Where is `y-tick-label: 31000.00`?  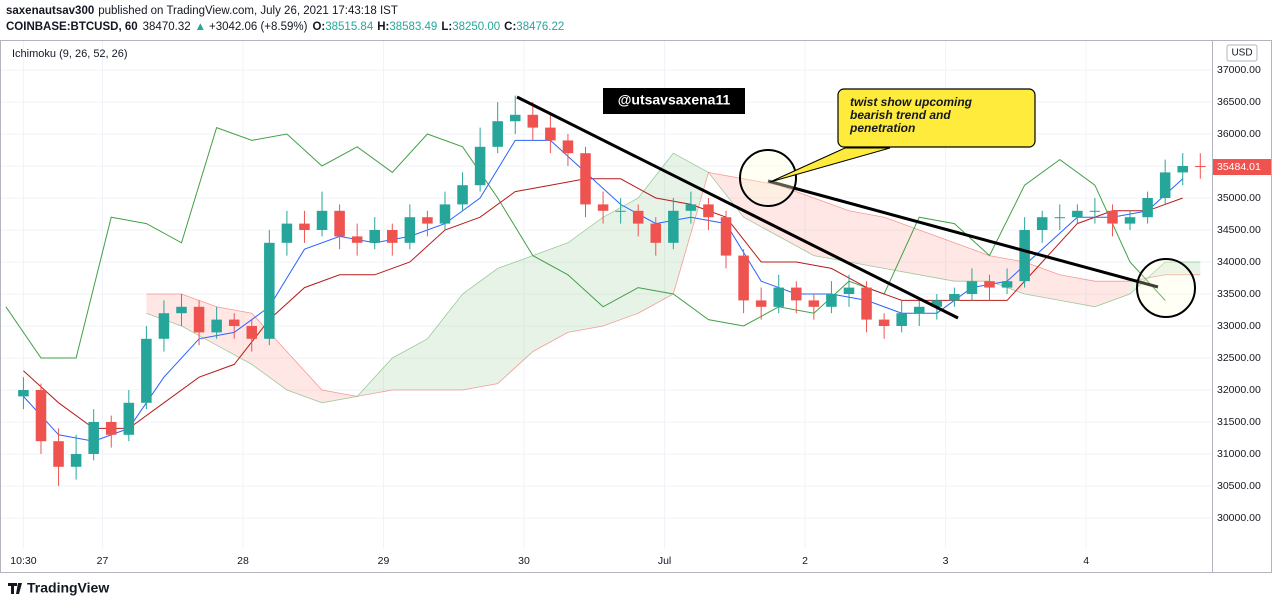 y-tick-label: 31000.00 is located at coordinates (1239, 454).